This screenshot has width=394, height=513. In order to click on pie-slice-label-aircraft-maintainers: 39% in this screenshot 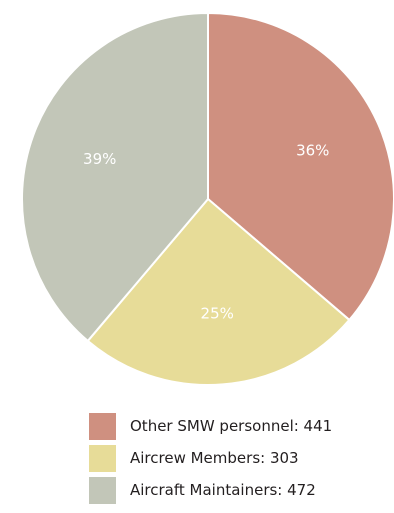, I will do `click(99, 159)`.